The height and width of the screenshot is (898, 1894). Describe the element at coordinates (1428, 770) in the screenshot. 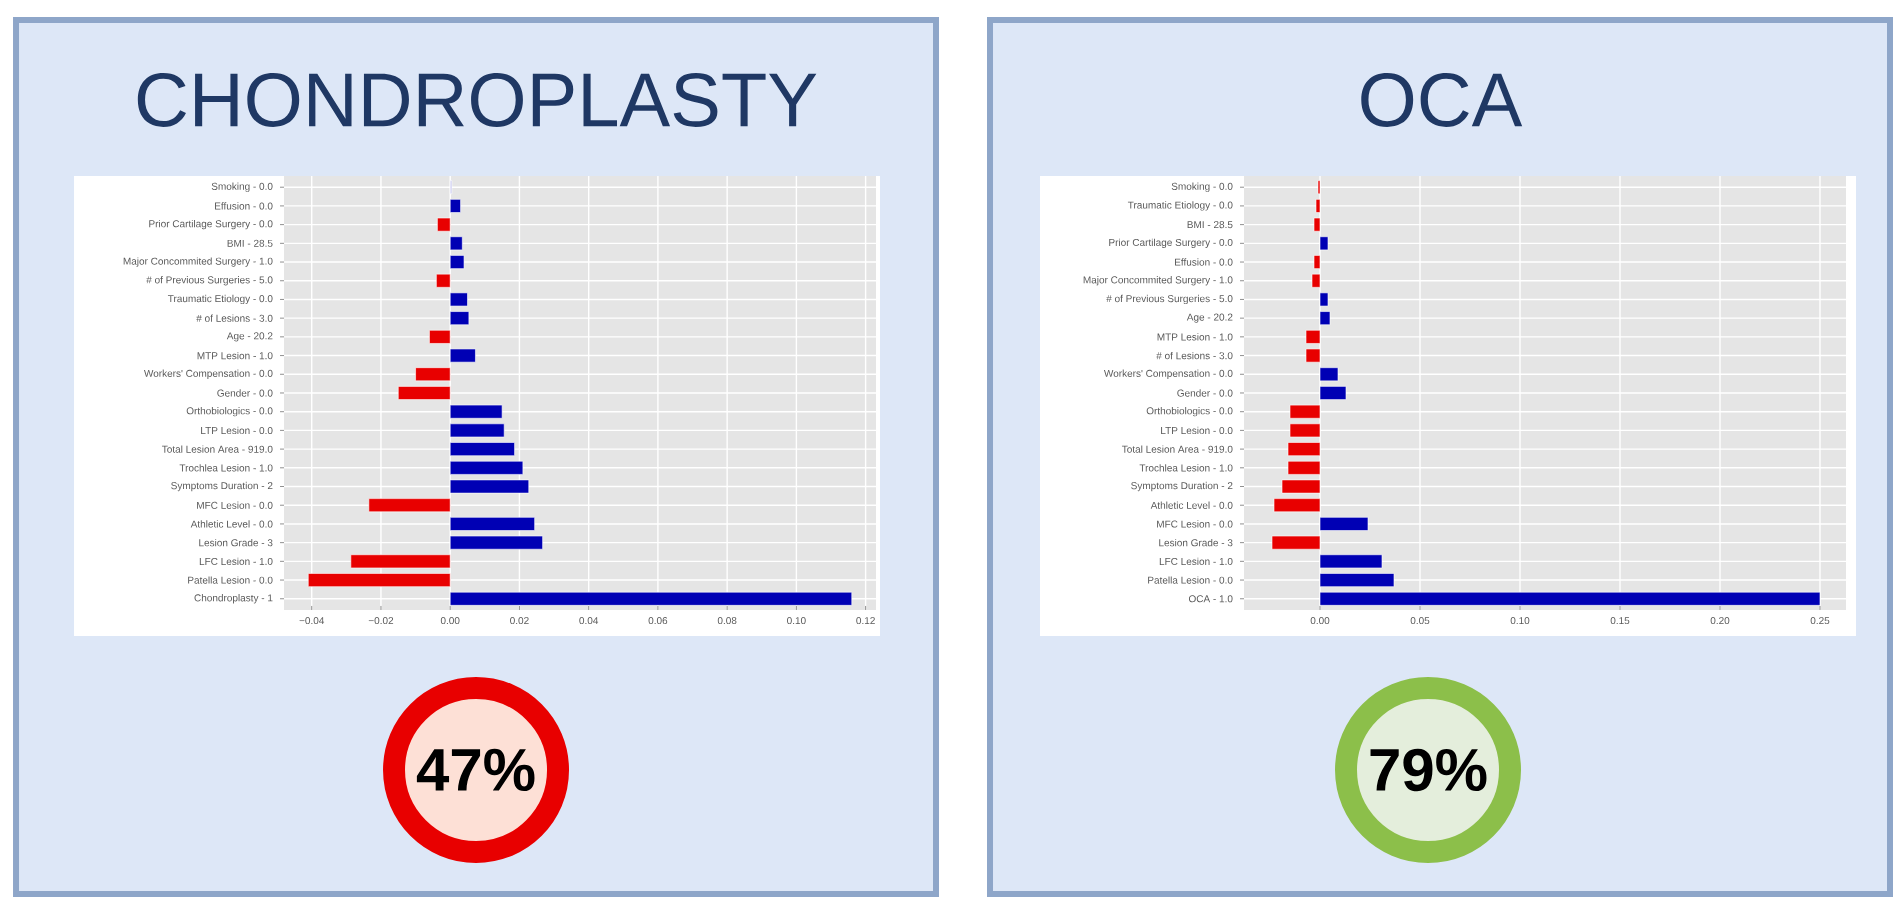

I see `text: 79%` at that location.